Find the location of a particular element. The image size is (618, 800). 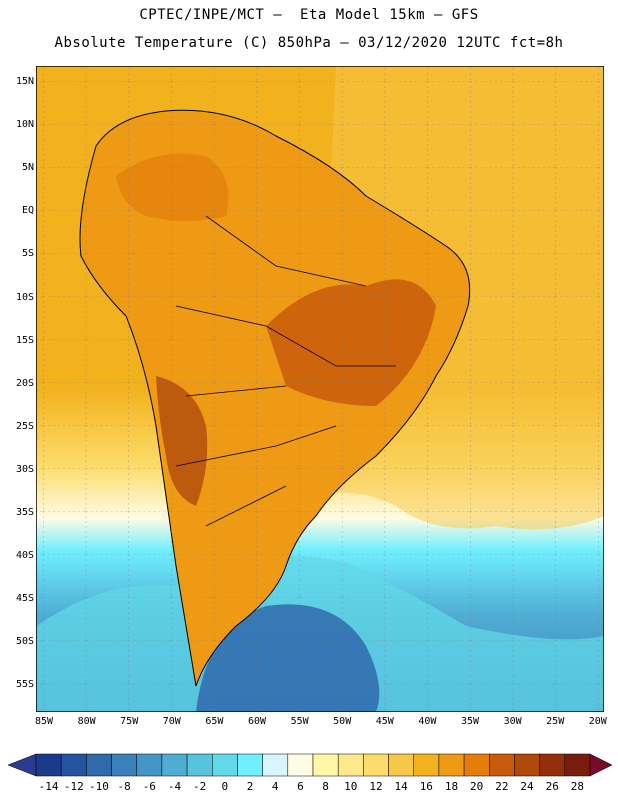

lon-label: 30W is located at coordinates (512, 721).